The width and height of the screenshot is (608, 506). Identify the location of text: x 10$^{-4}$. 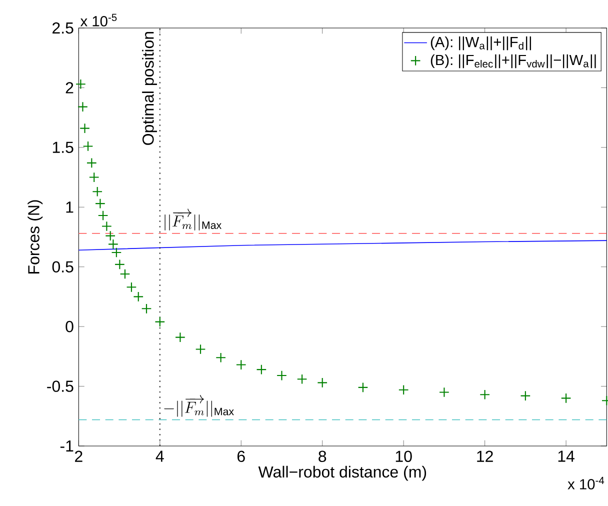
(586, 483).